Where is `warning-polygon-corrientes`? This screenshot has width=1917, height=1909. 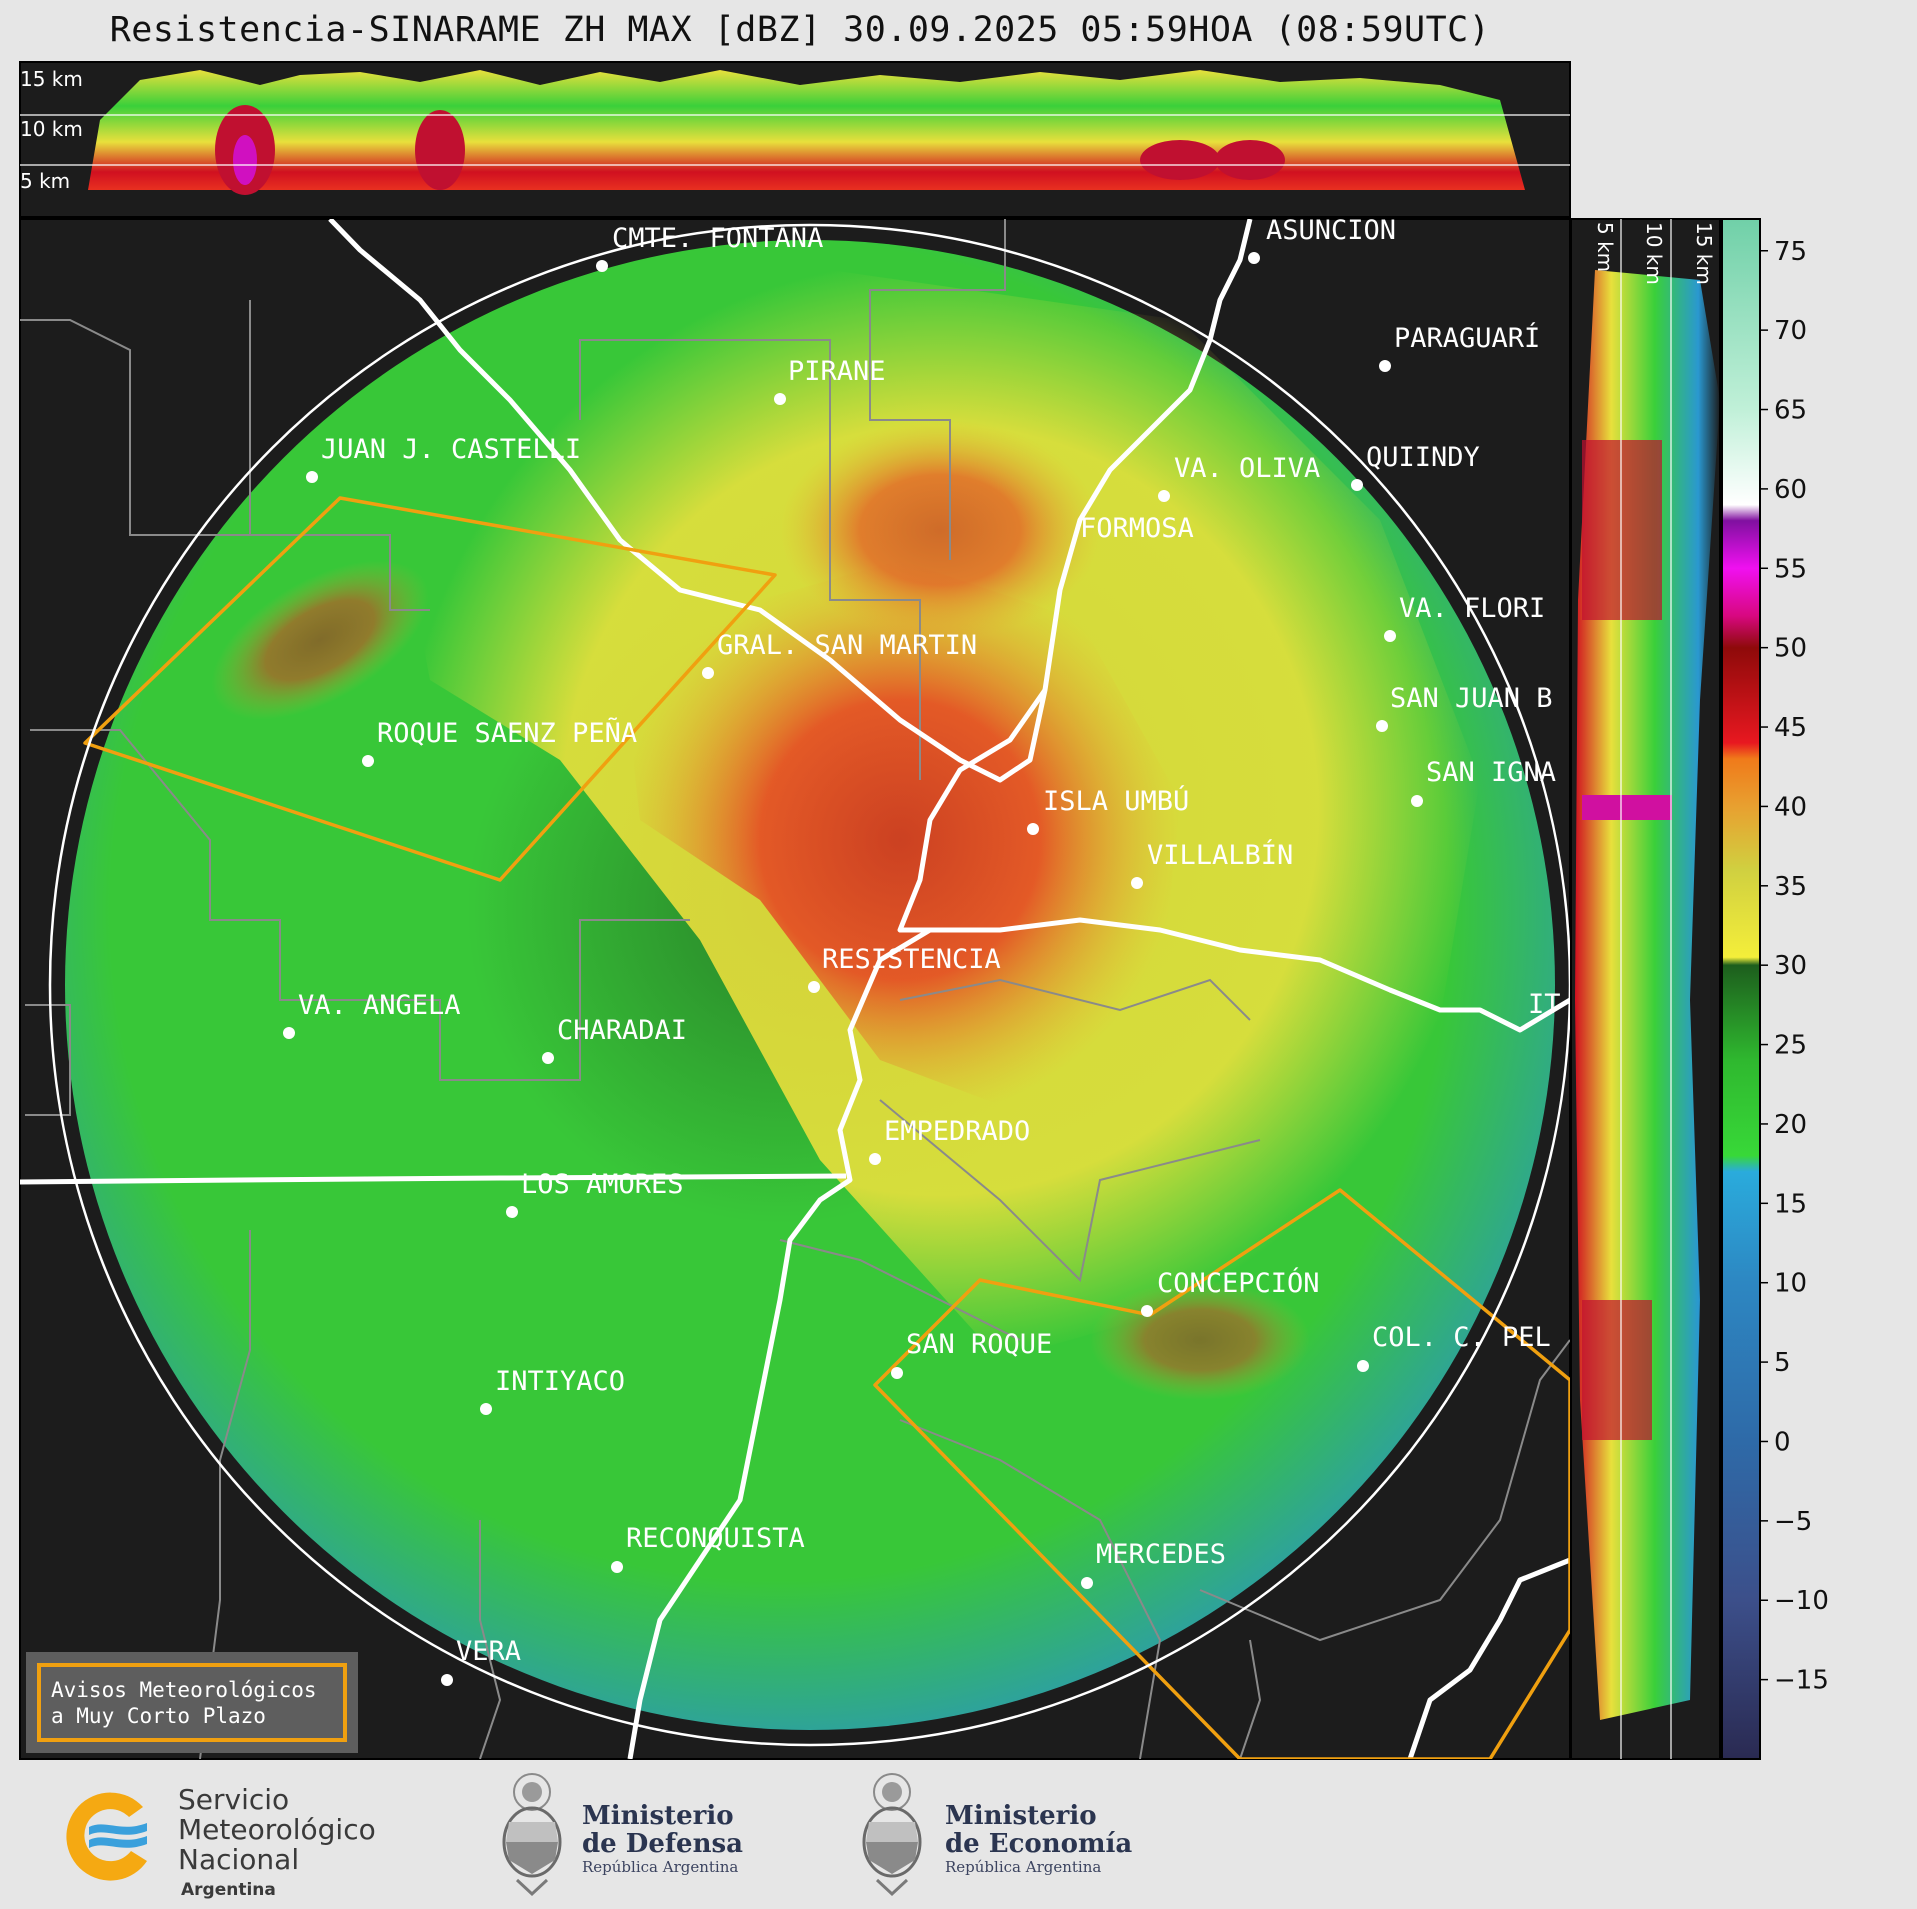 warning-polygon-corrientes is located at coordinates (1221, 1473).